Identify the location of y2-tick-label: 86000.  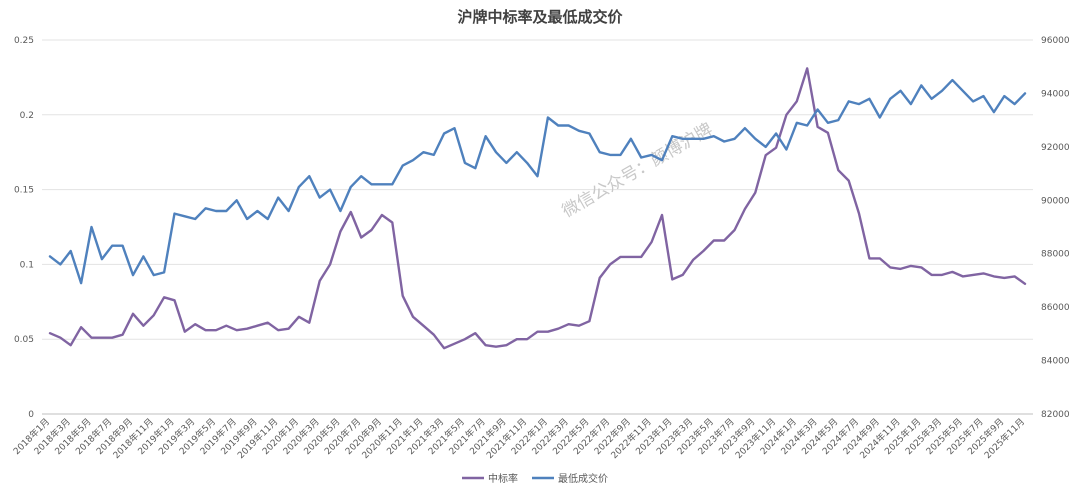
(1055, 308).